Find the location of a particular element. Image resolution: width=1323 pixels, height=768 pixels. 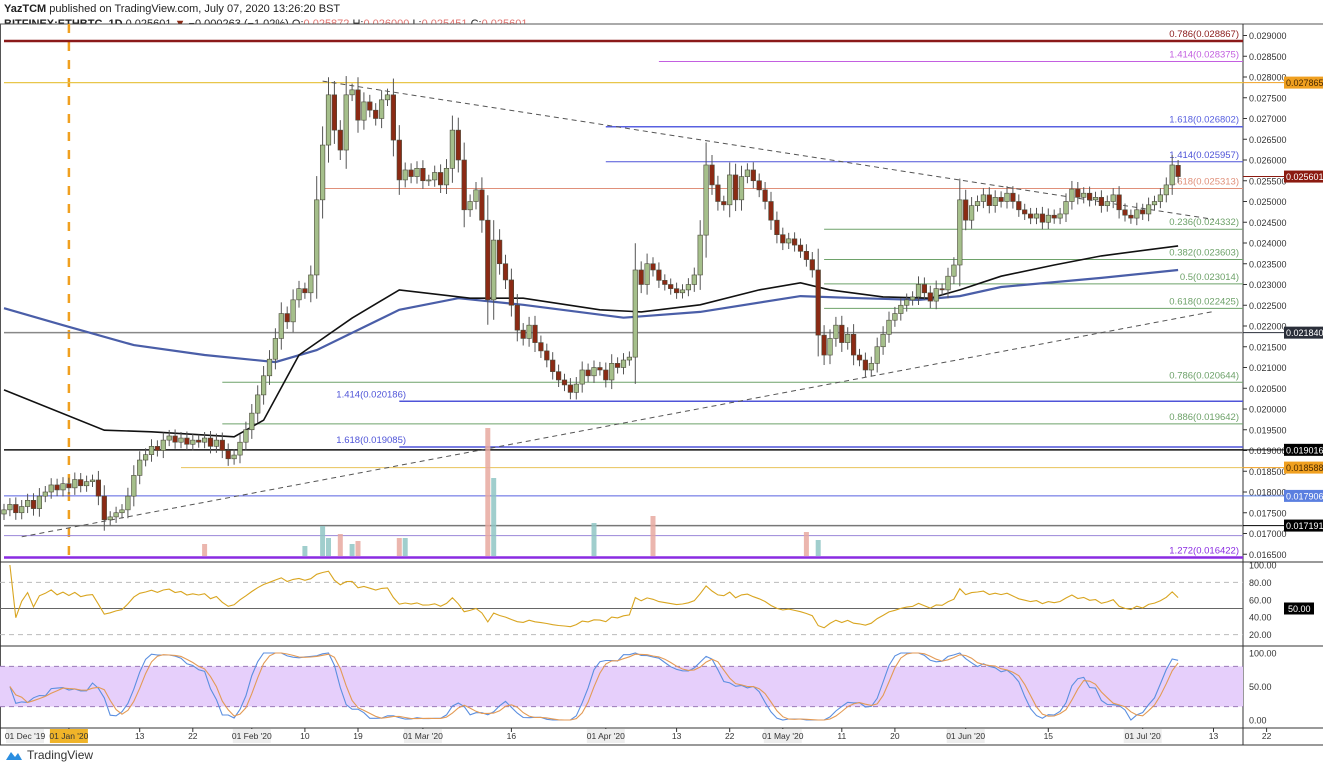

rsi-line is located at coordinates (594, 596).